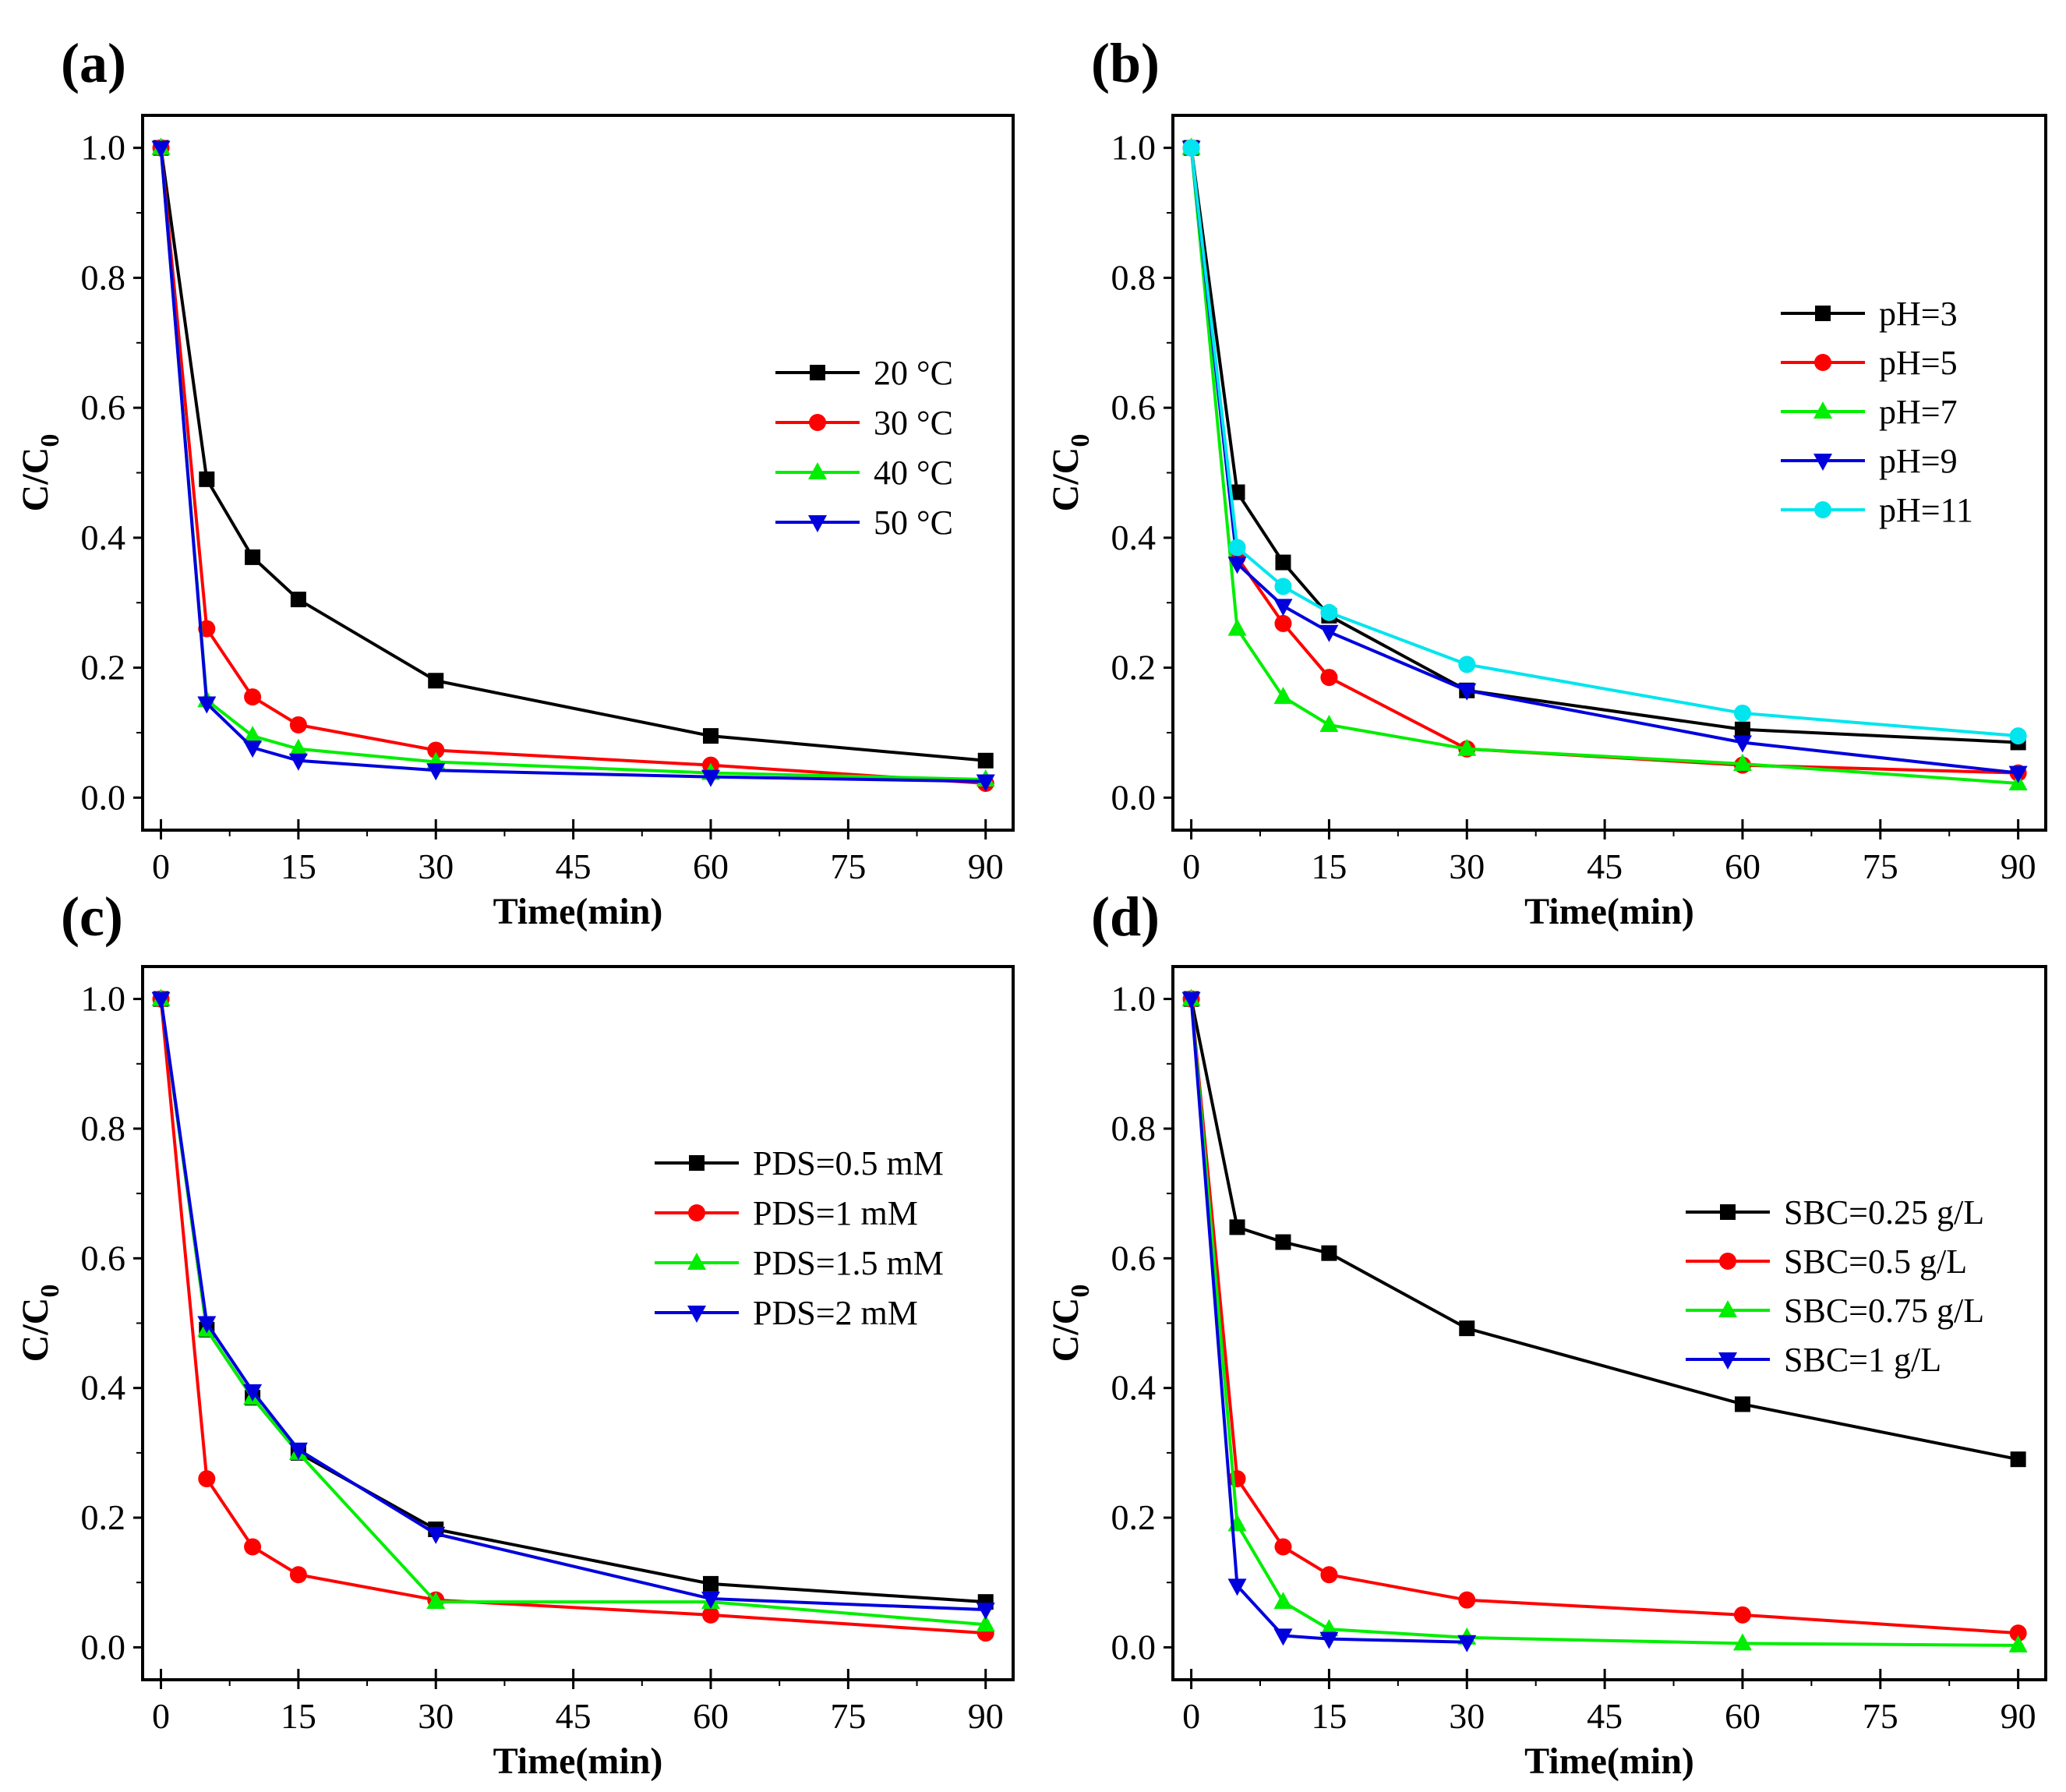 This screenshot has height=1792, width=2066. I want to click on x-tick-label: 0, so click(161, 1716).